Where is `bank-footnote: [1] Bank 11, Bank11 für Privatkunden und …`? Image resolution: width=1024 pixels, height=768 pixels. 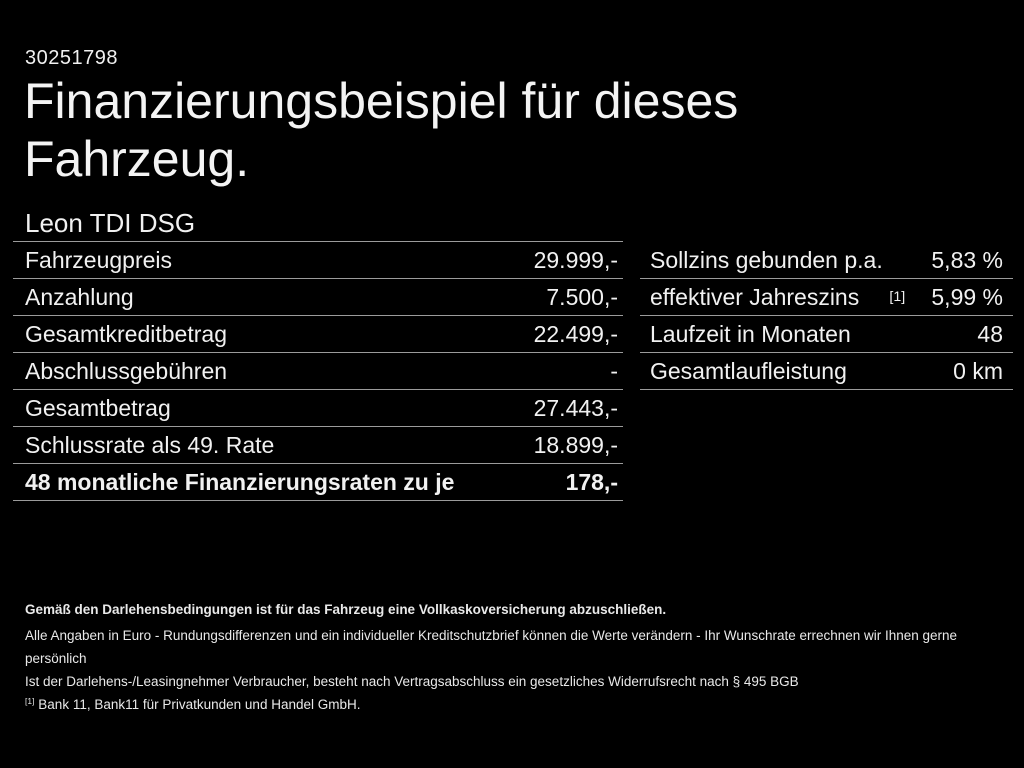
bank-footnote: [1] Bank 11, Bank11 für Privatkunden und … is located at coordinates (507, 704).